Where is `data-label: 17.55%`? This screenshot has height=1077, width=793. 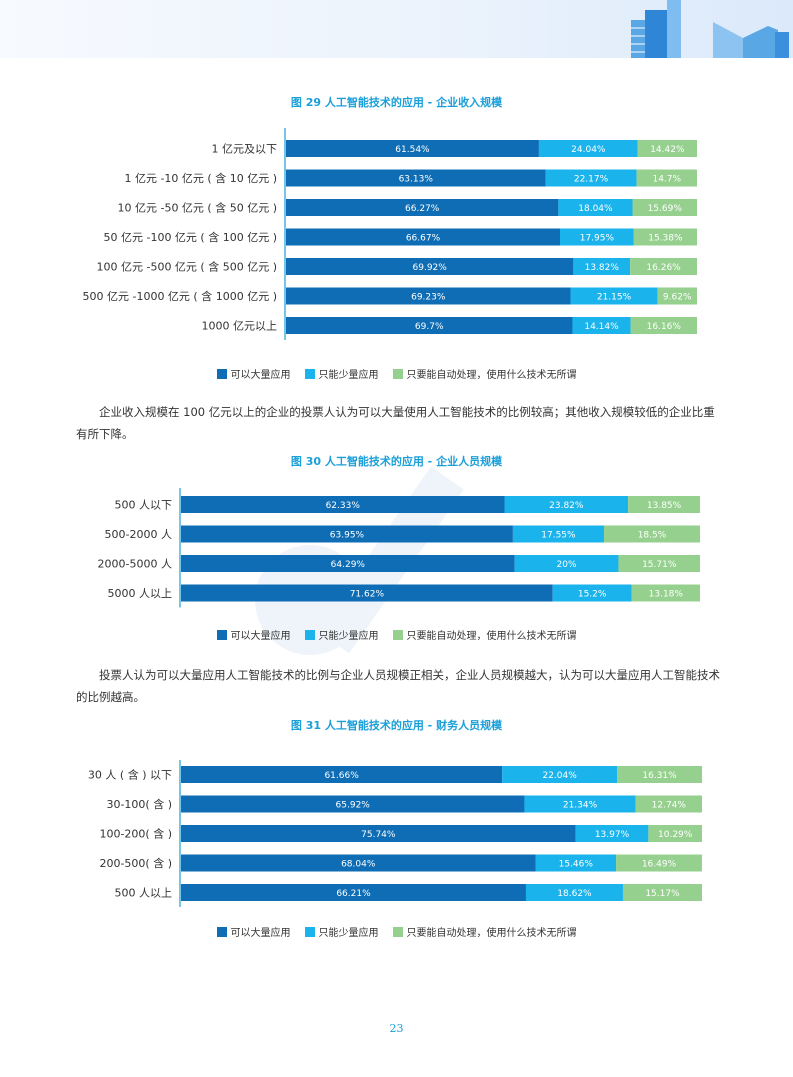 data-label: 17.55% is located at coordinates (558, 536).